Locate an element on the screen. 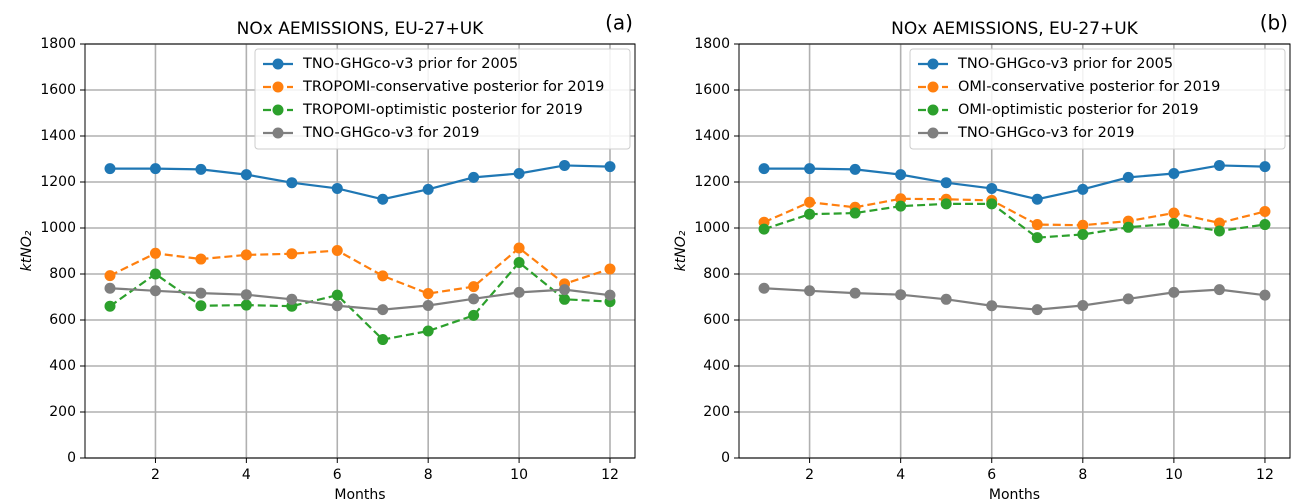 The height and width of the screenshot is (504, 1293). y-tick-label: 400 is located at coordinates (716, 366).